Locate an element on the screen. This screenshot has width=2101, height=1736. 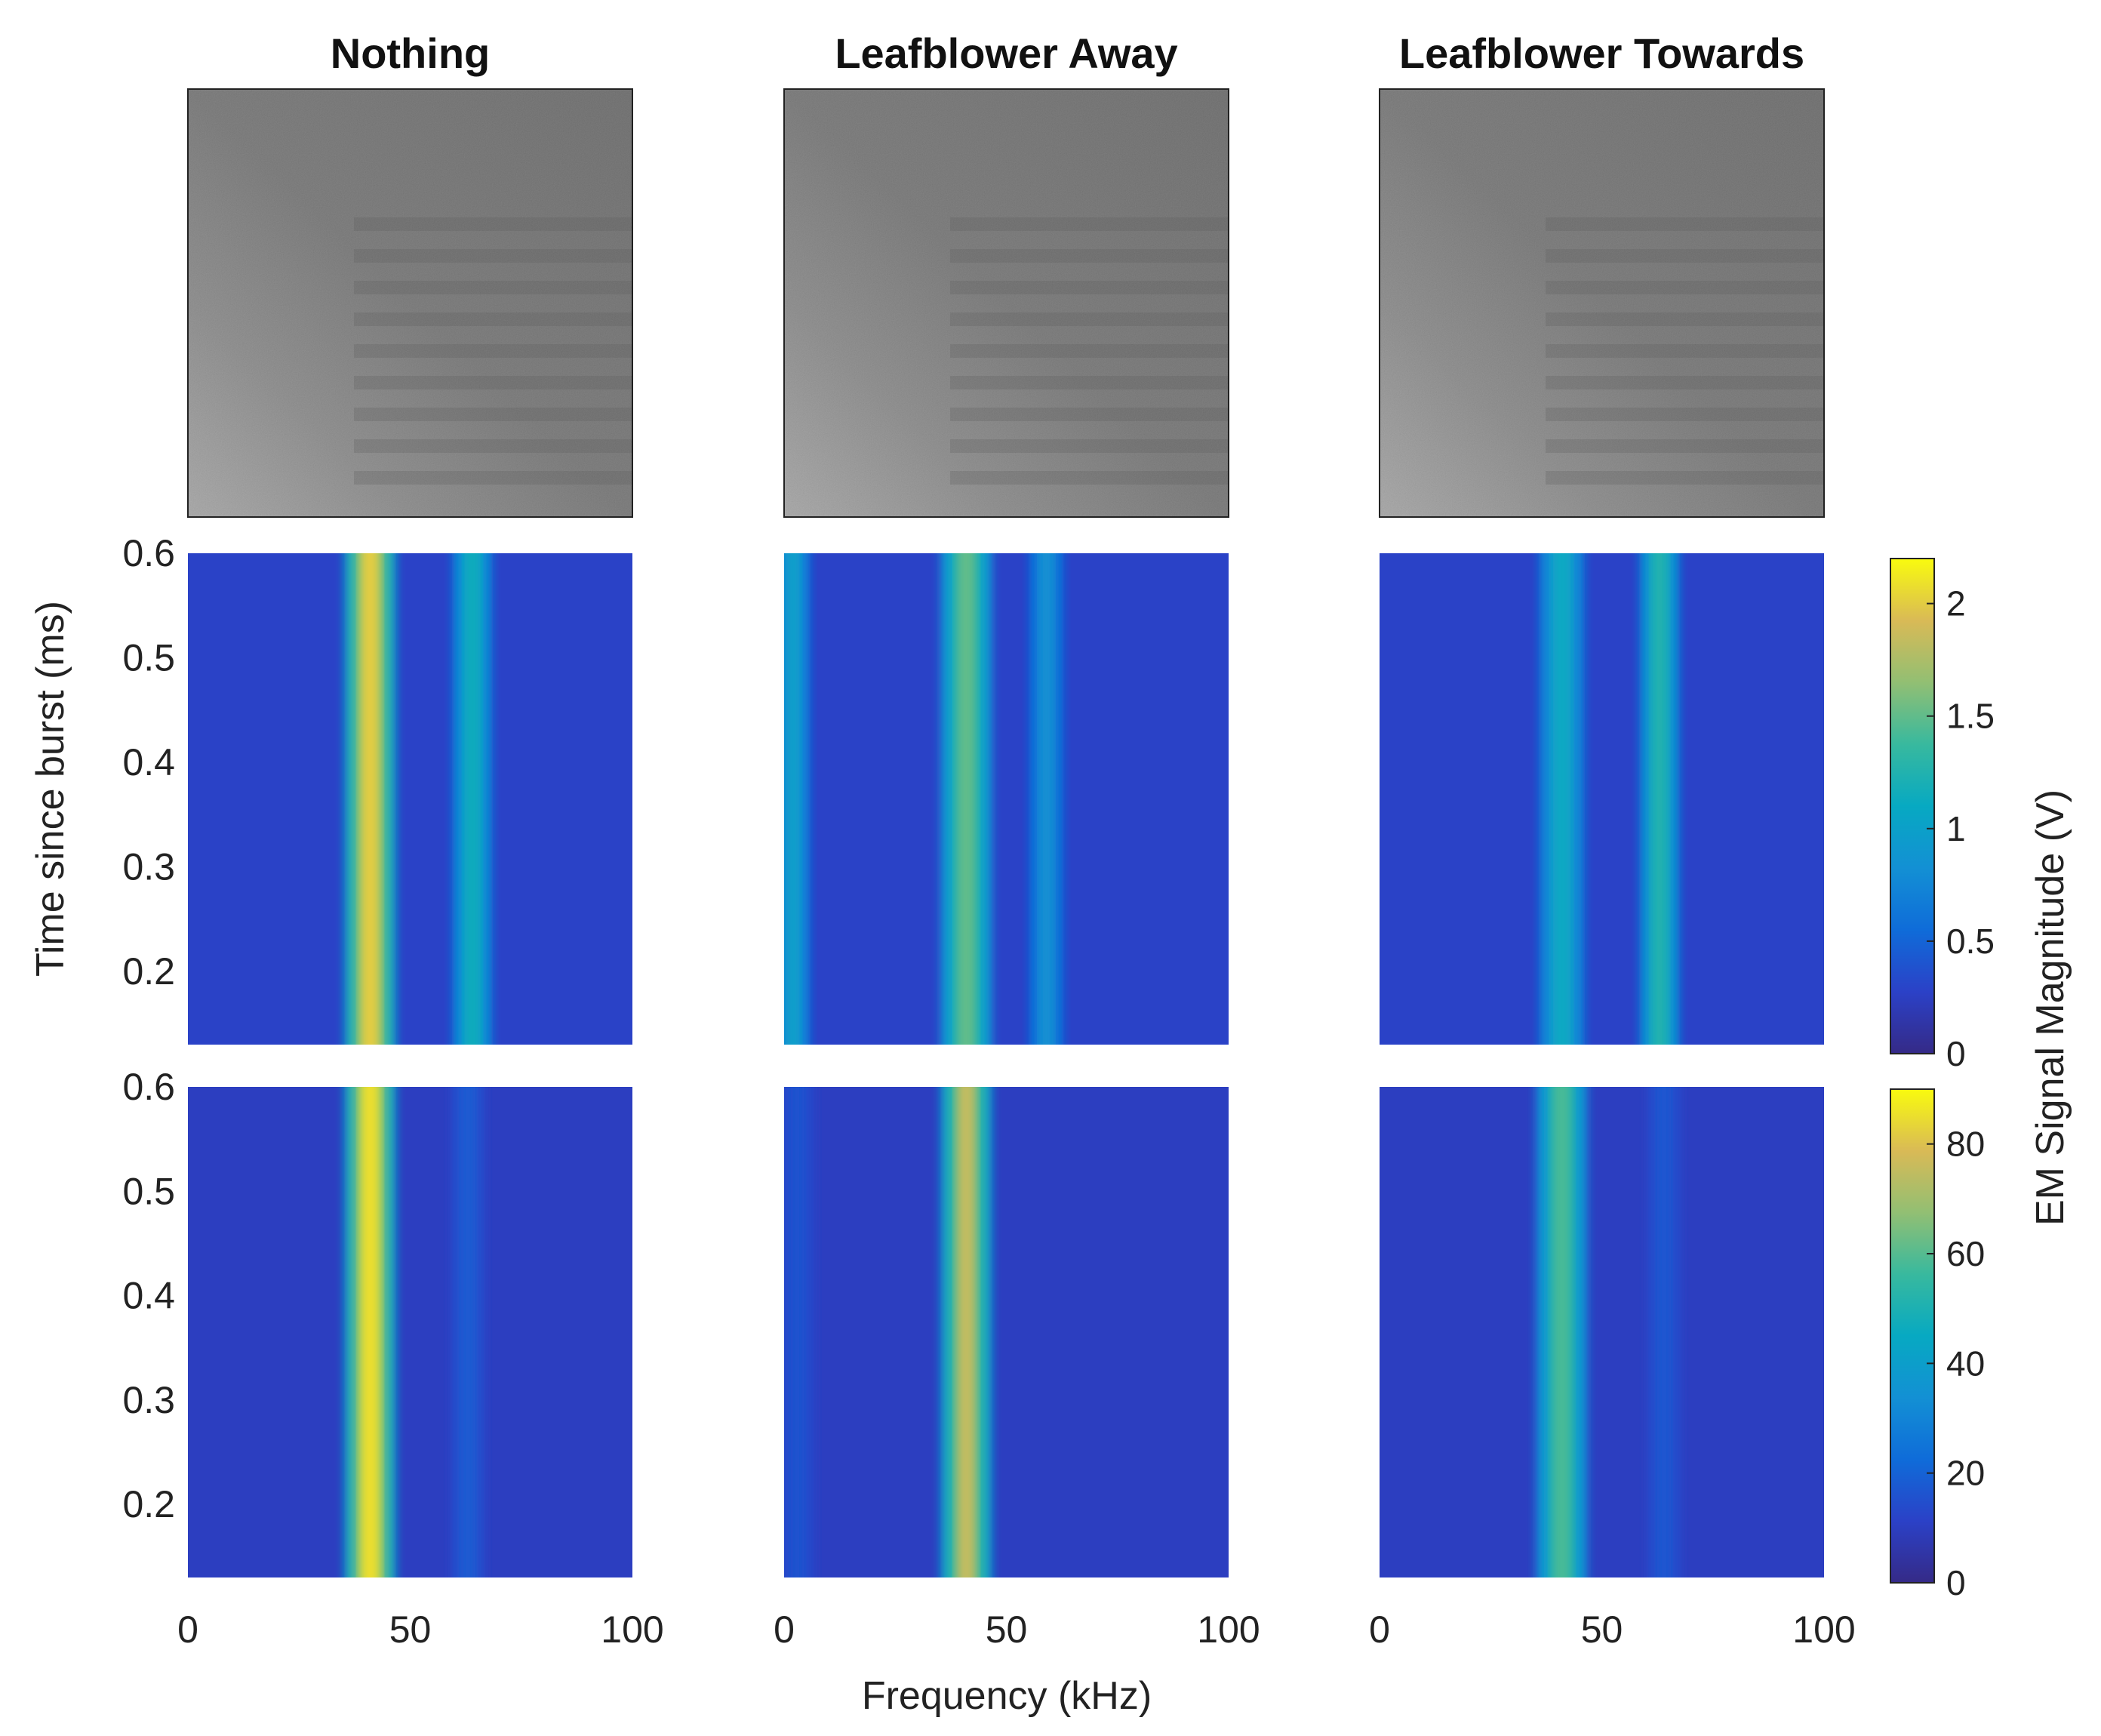
colorbar: 0 20 40 60 80 is located at coordinates (1937, 1345).